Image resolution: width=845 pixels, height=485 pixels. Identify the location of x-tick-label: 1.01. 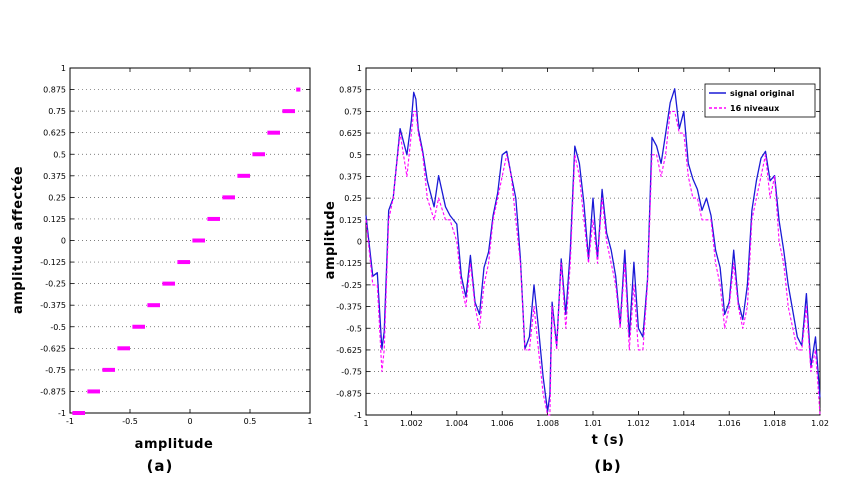
(593, 423).